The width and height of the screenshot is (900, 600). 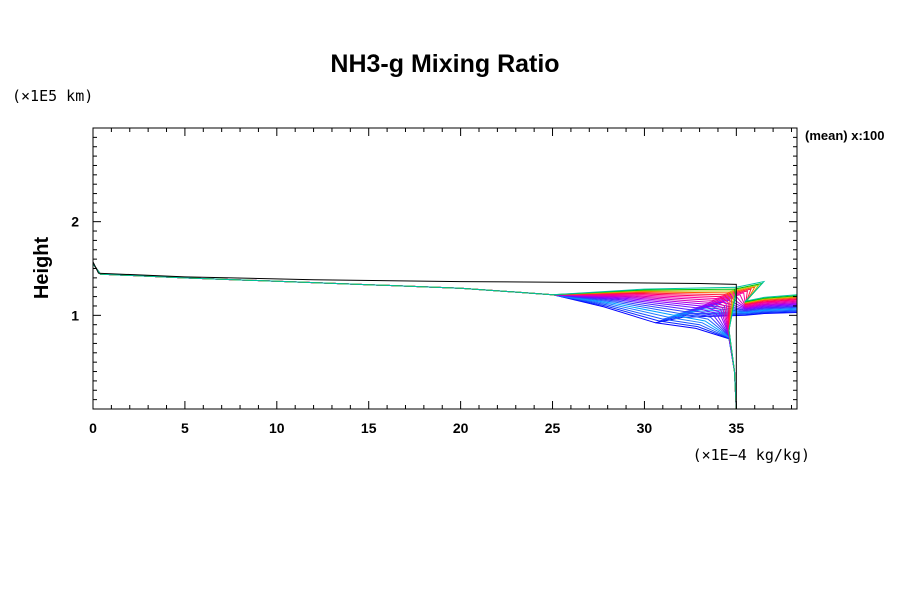 I want to click on x-tick-label: 10, so click(x=277, y=428).